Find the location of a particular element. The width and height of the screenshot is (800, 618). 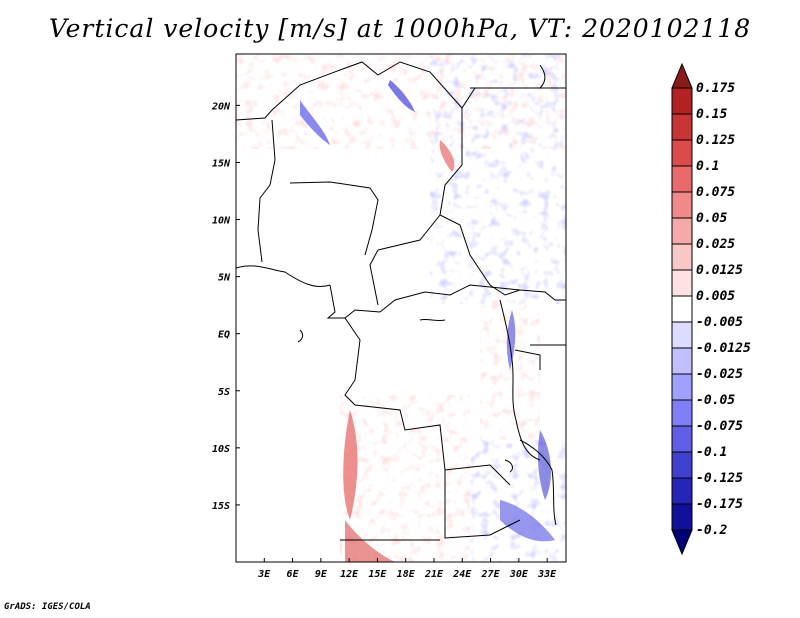

colorbar-label: 0.15 is located at coordinates (711, 114).